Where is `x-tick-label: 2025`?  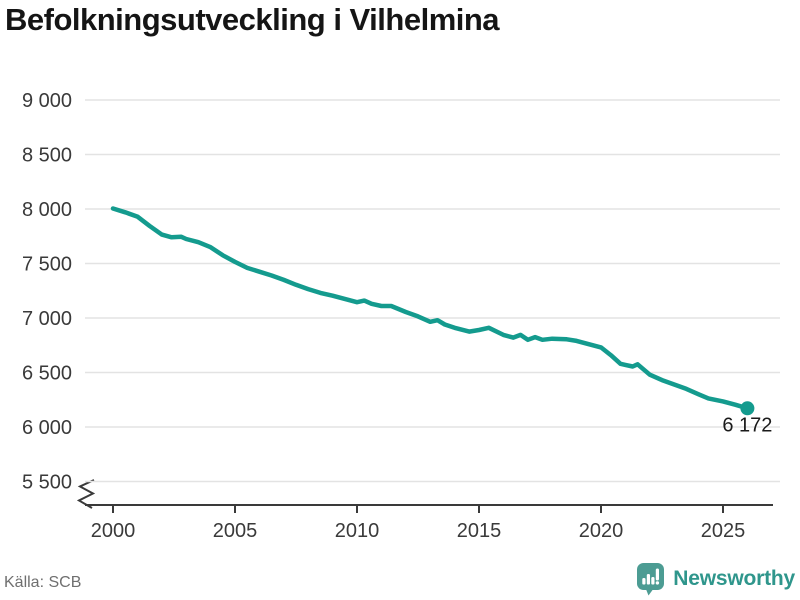
x-tick-label: 2025 is located at coordinates (723, 531).